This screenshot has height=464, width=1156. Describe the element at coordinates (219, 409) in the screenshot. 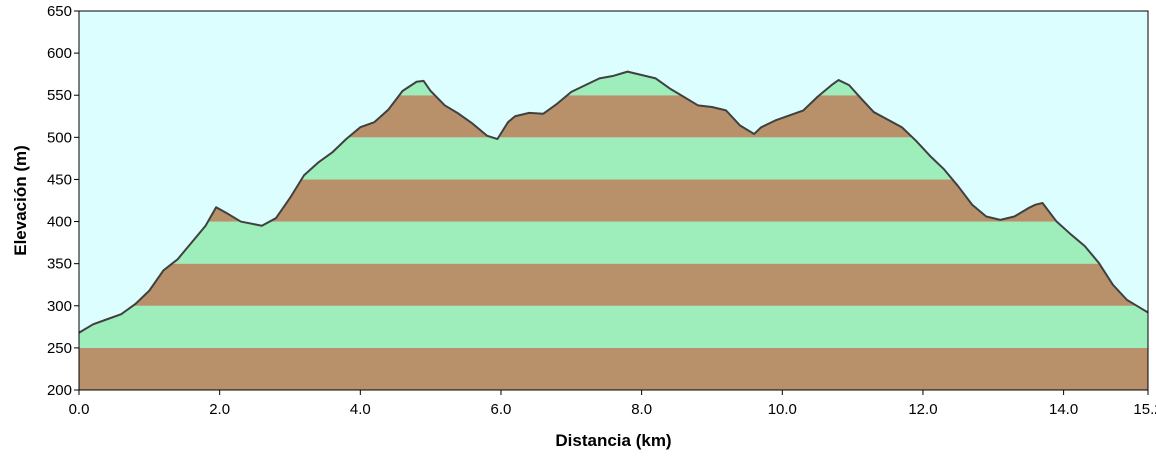

I see `x-tick-label: 2.0` at that location.